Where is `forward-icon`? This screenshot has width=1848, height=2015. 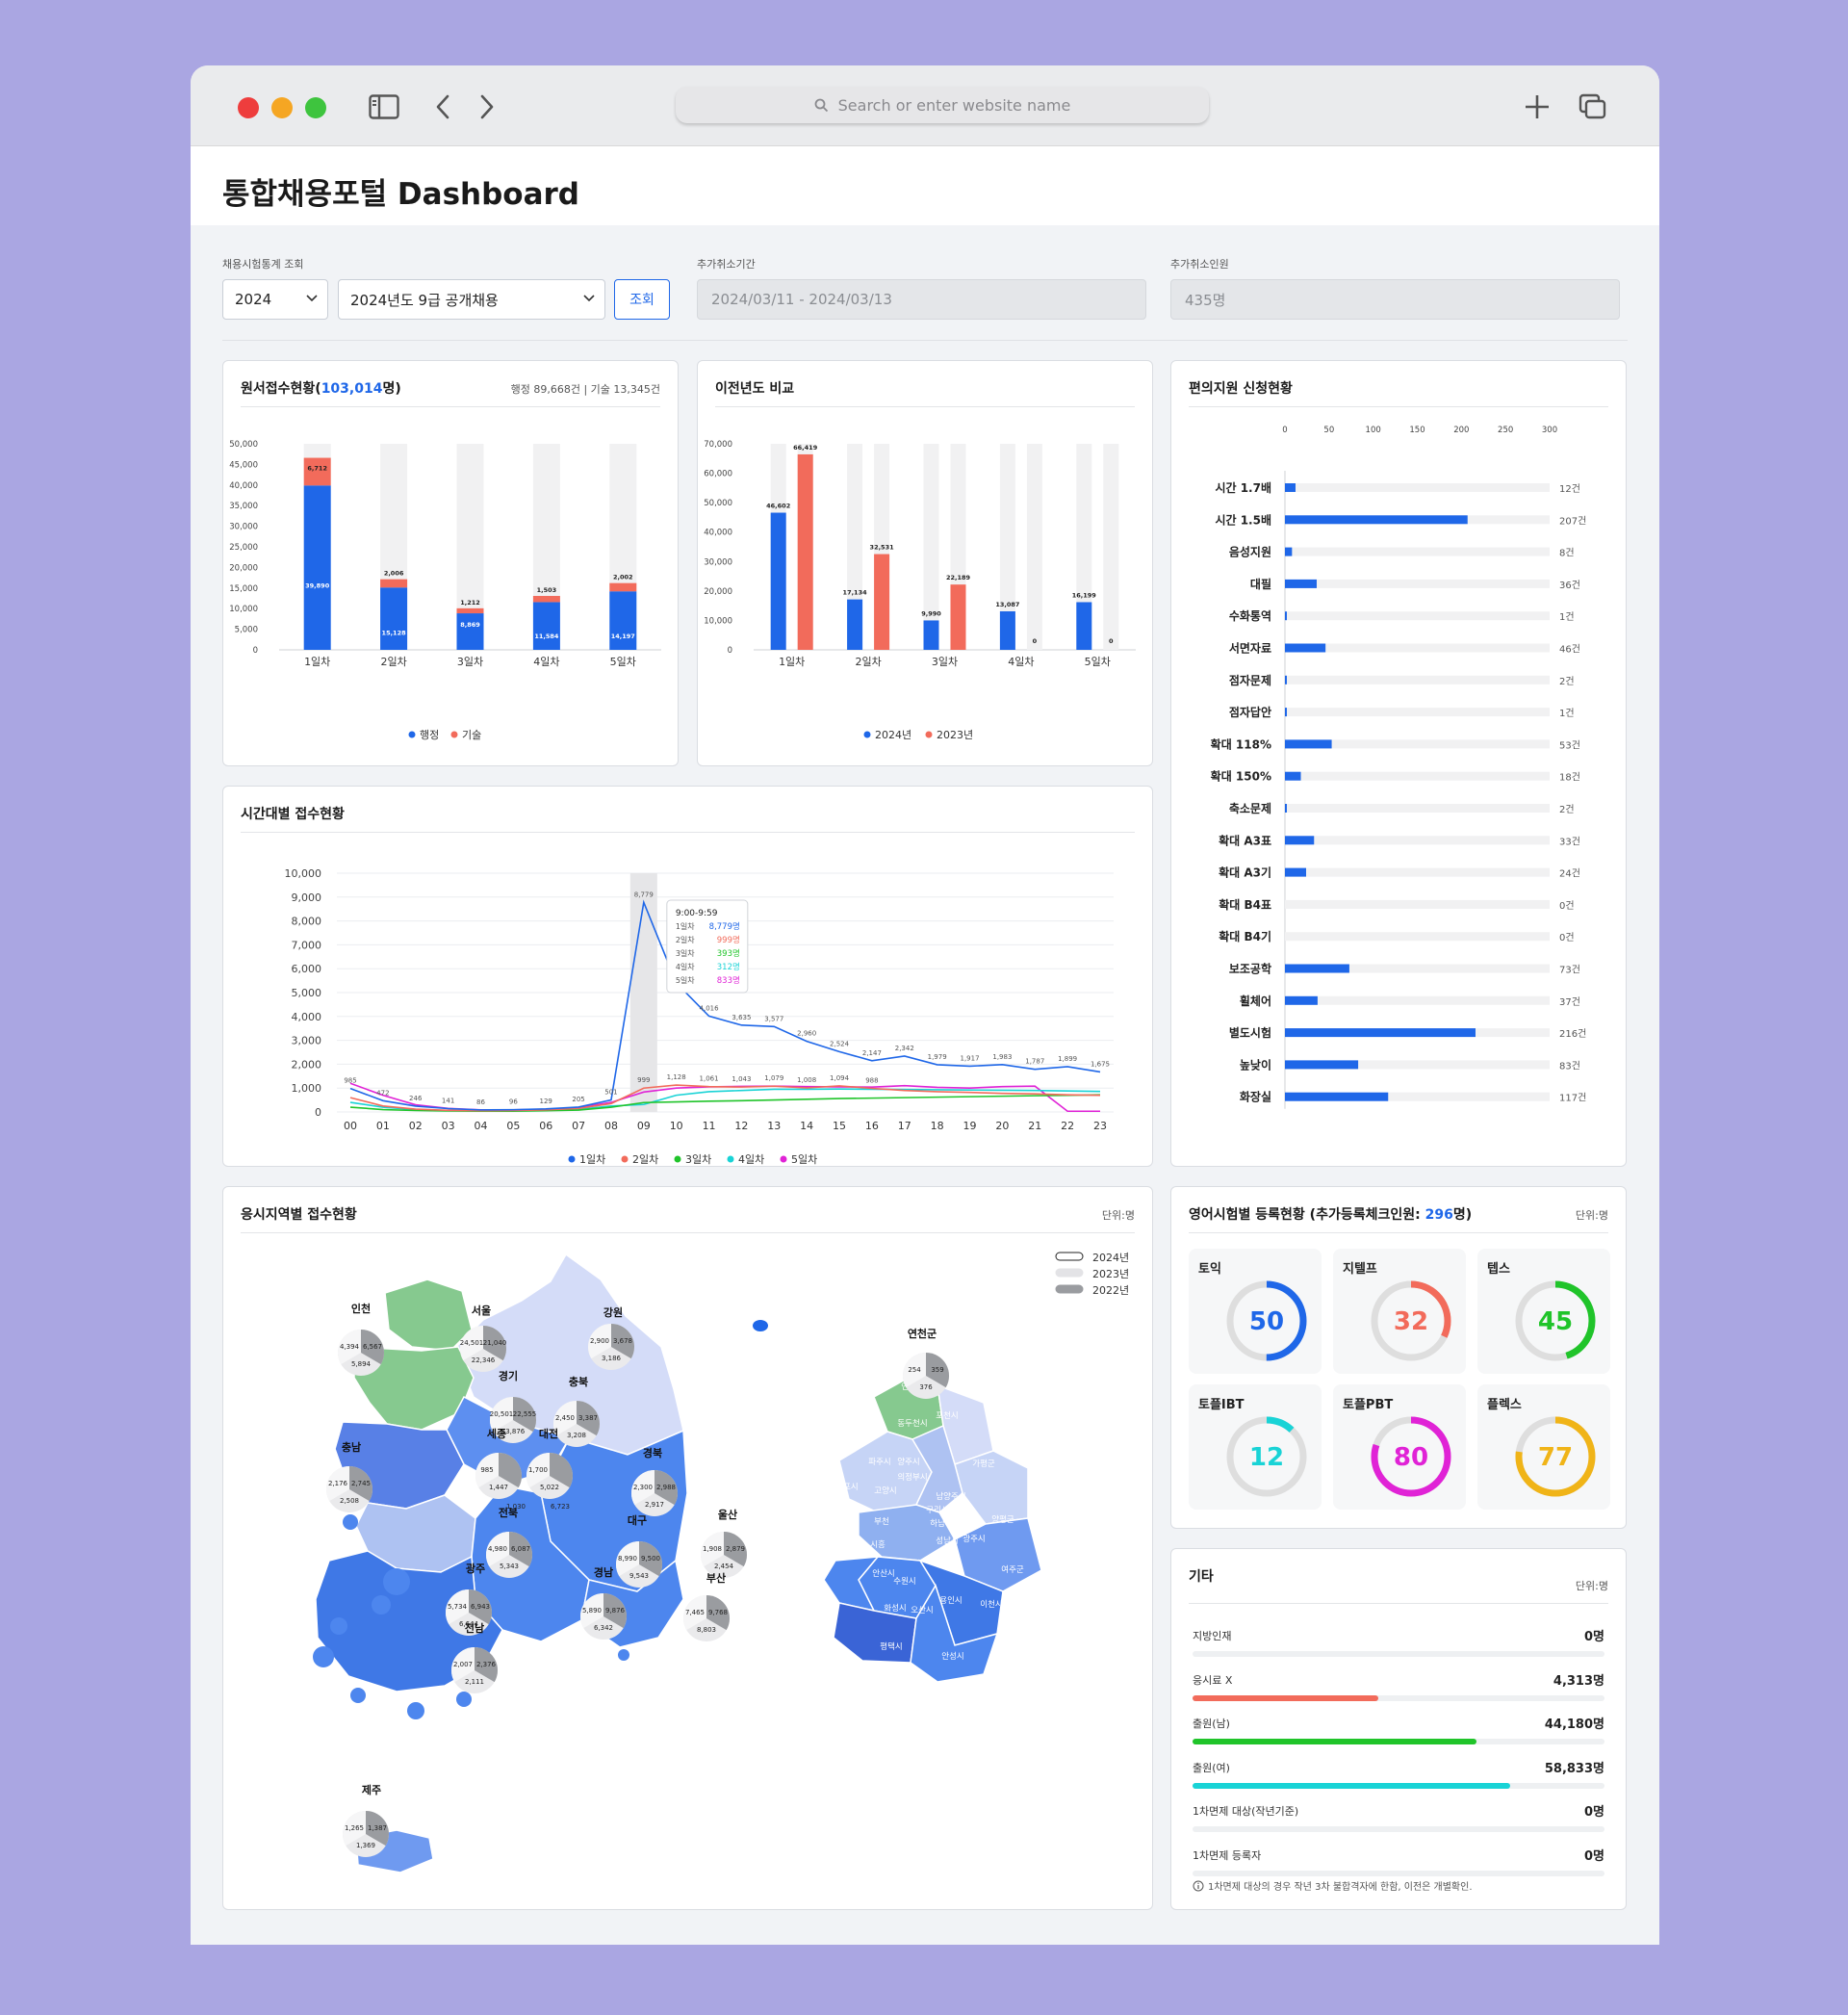 forward-icon is located at coordinates (487, 107).